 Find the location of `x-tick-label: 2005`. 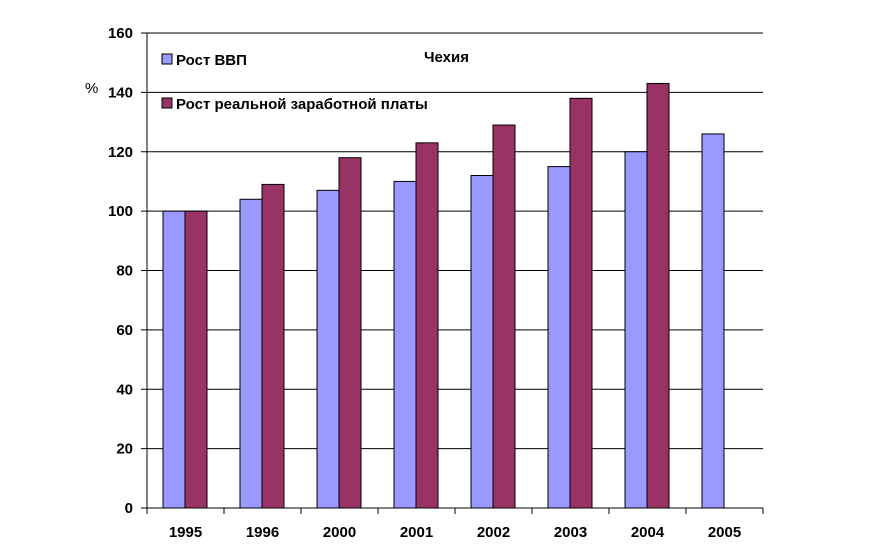

x-tick-label: 2005 is located at coordinates (724, 532).